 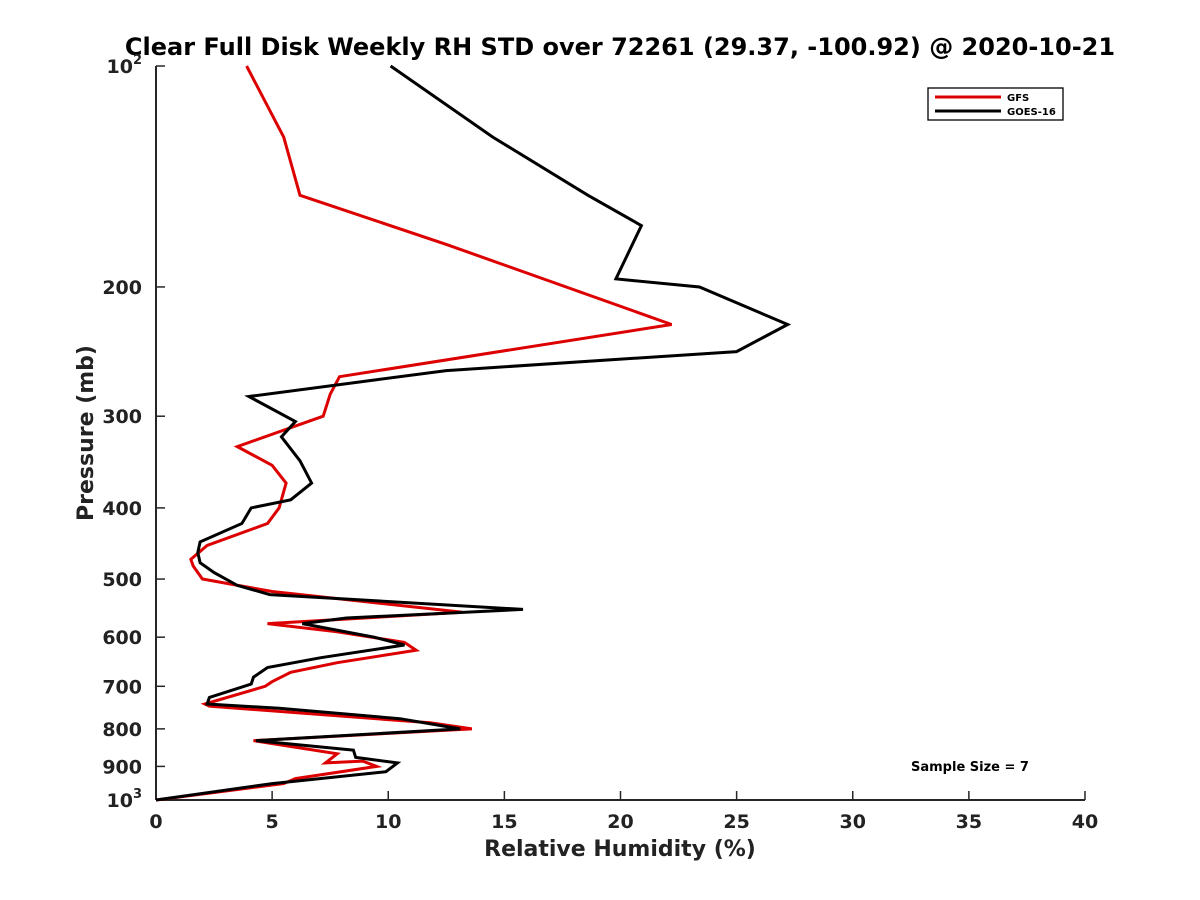 I want to click on y-tick-label: 200, so click(x=122, y=288).